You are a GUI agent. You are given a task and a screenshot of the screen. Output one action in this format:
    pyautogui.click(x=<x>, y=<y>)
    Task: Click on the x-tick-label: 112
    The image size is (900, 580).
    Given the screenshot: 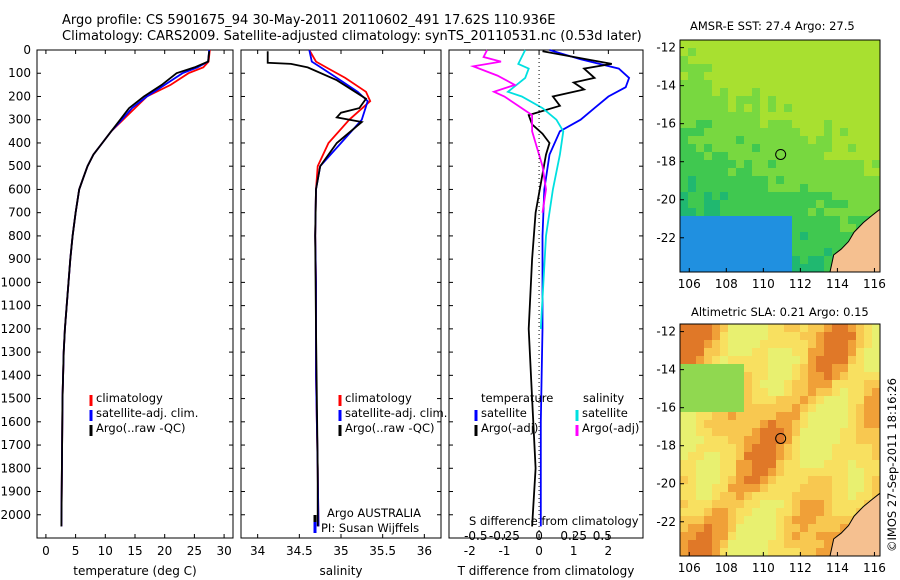 What is the action you would take?
    pyautogui.click(x=800, y=568)
    